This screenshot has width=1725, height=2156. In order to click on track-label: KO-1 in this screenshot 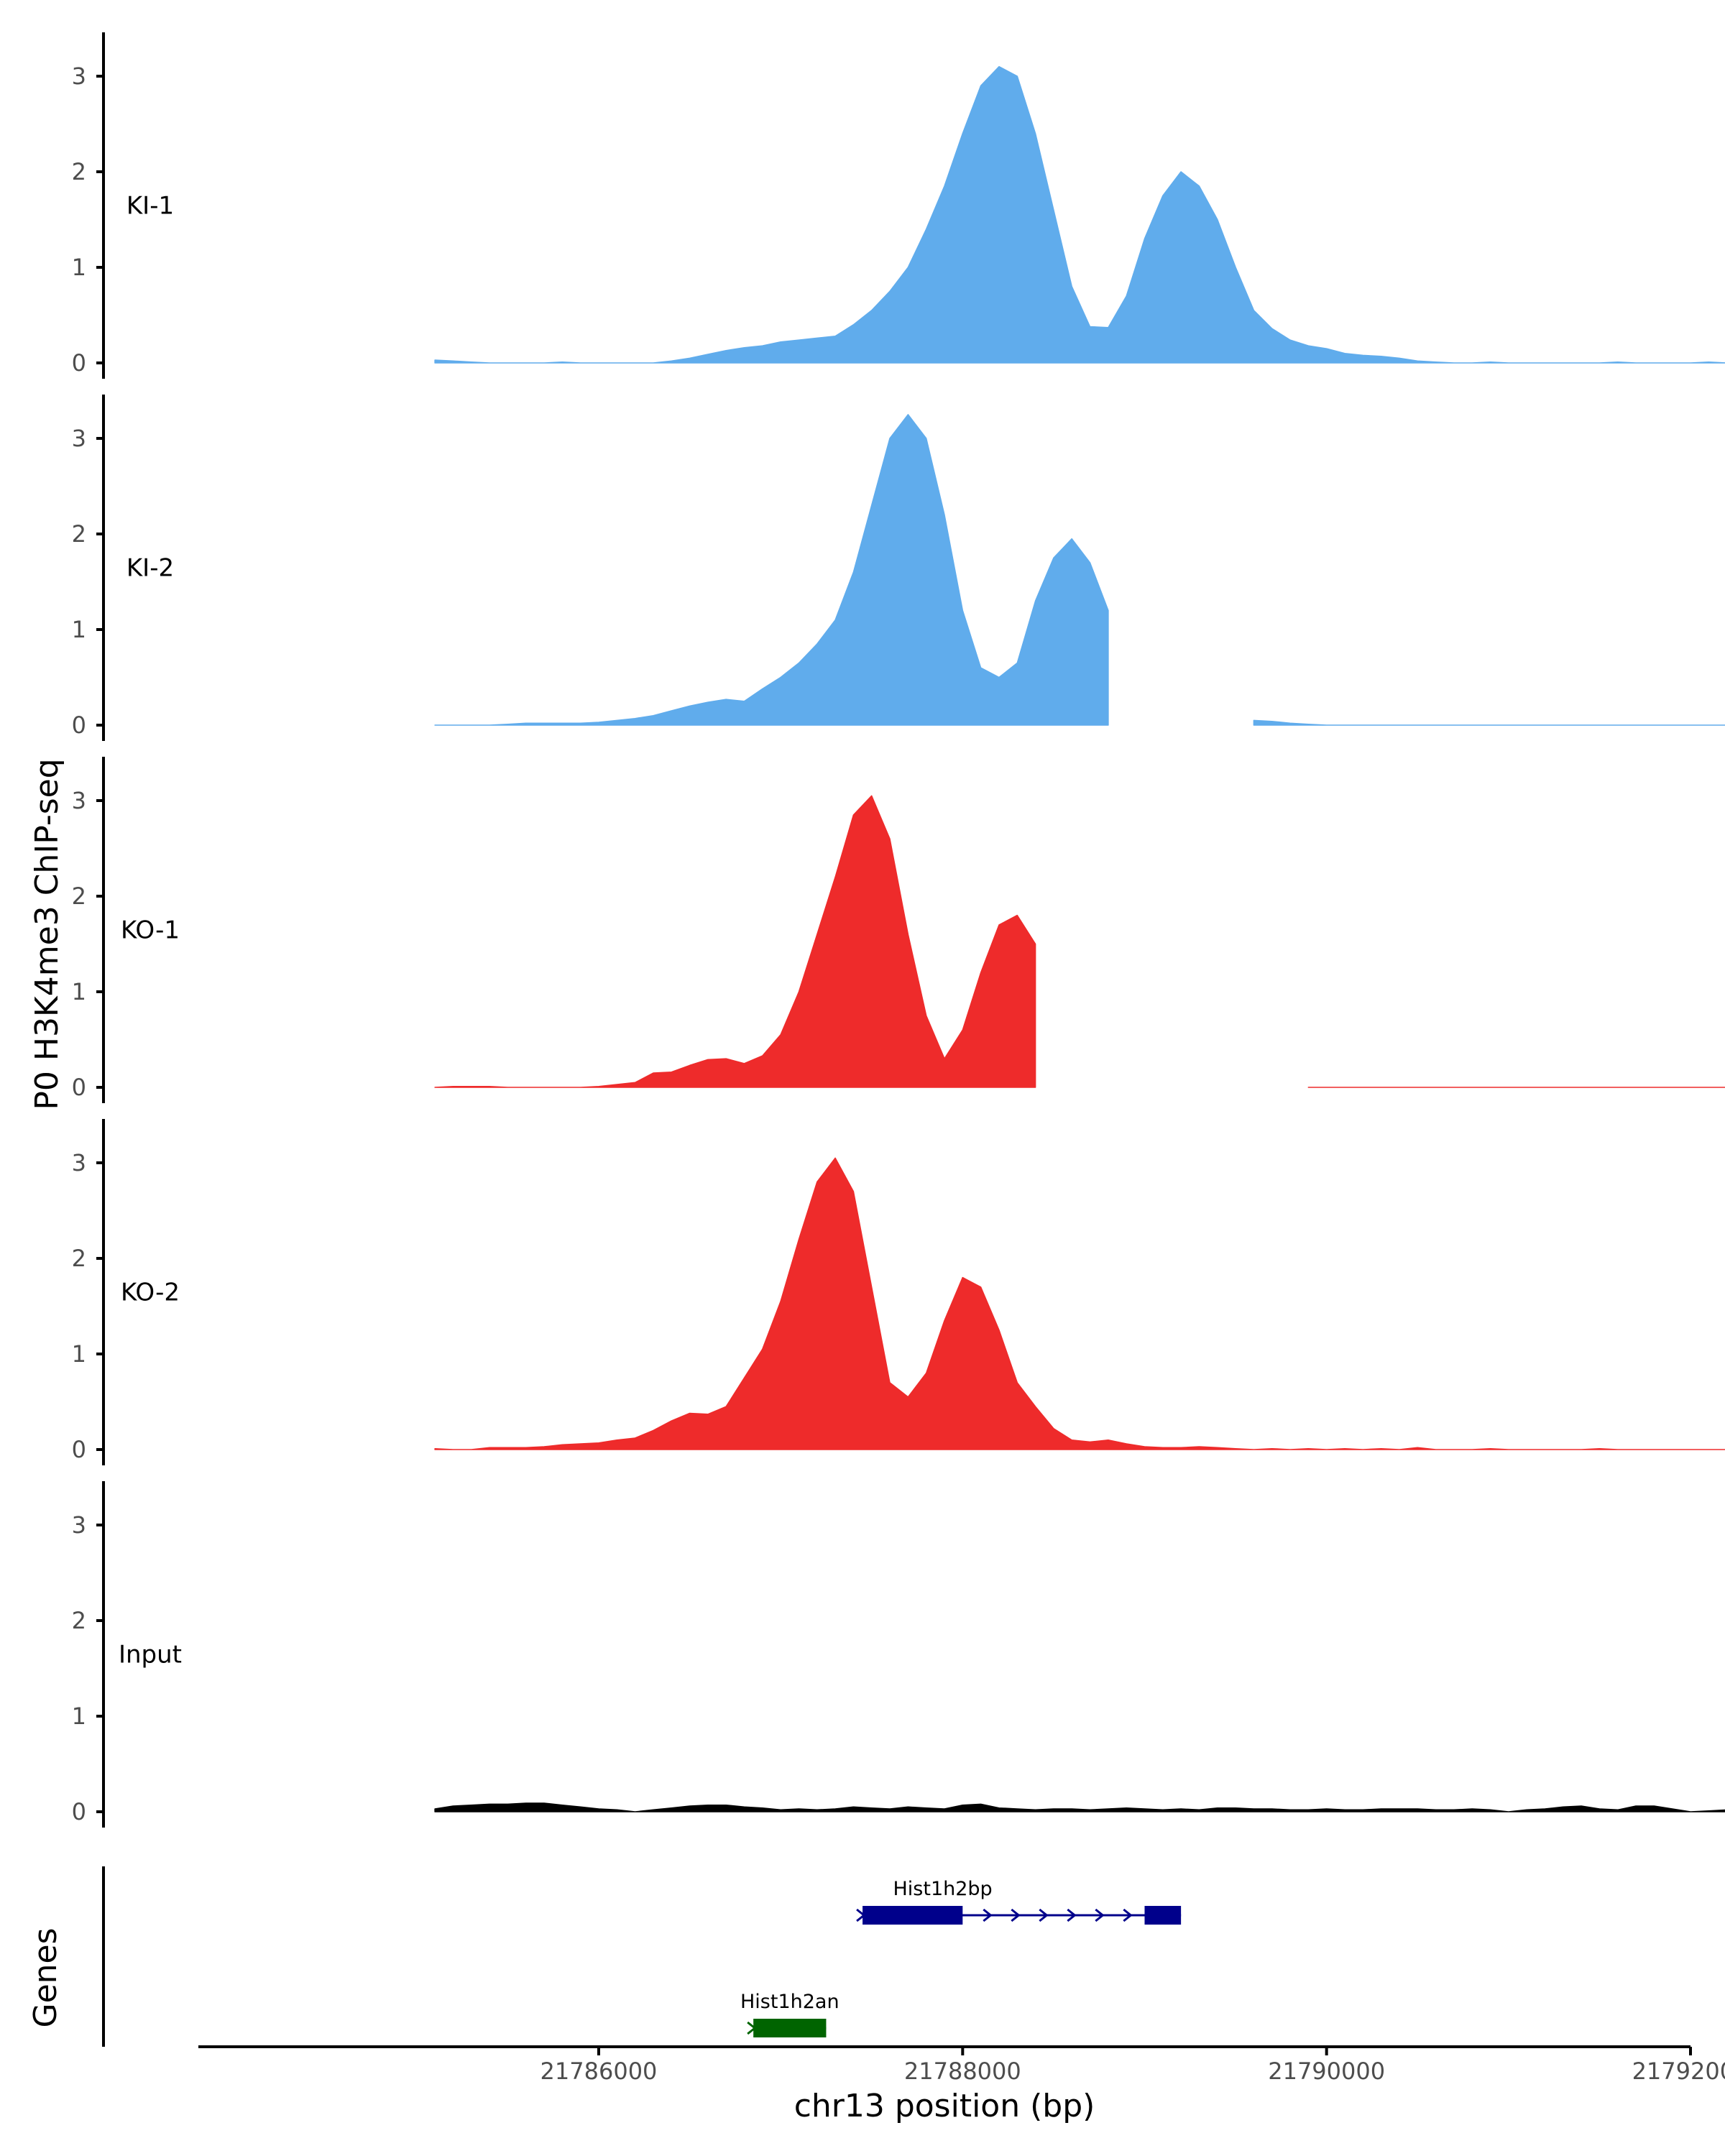, I will do `click(150, 931)`.